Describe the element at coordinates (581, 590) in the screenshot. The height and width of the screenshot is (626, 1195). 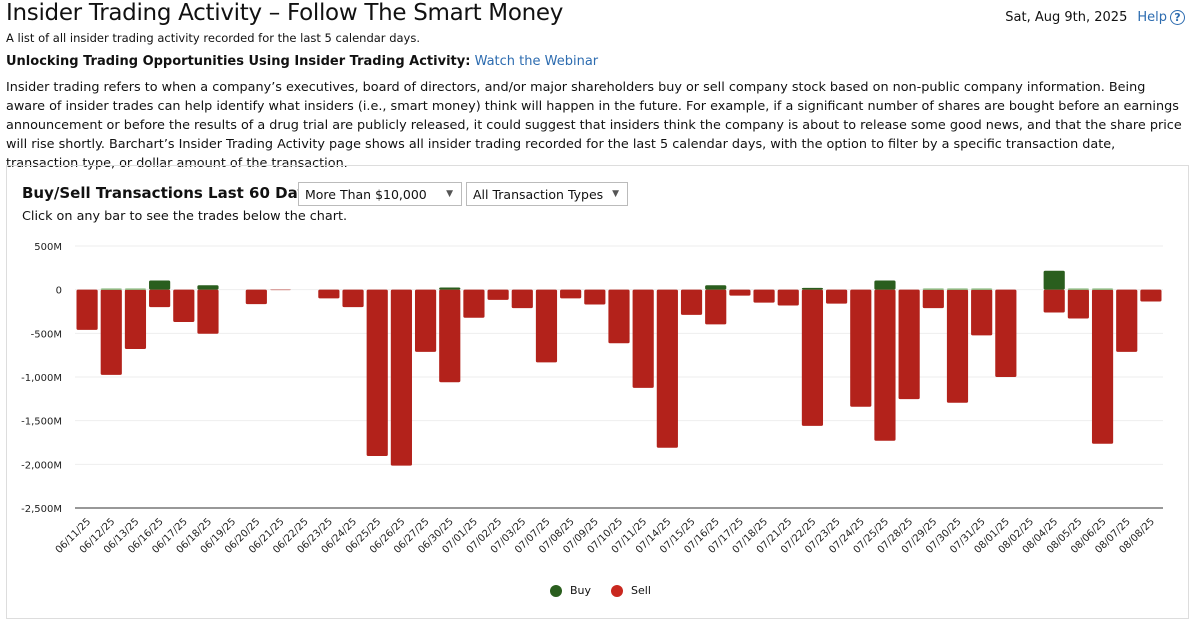
I see `legend-buy-label: Buy` at that location.